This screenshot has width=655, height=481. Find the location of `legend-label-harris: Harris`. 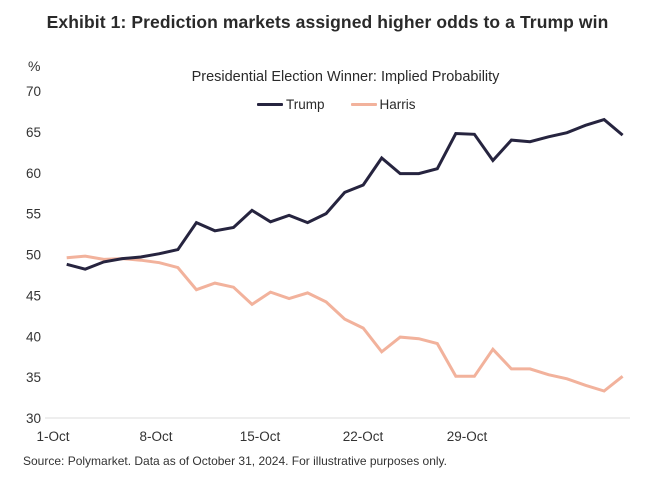

legend-label-harris: Harris is located at coordinates (397, 104).